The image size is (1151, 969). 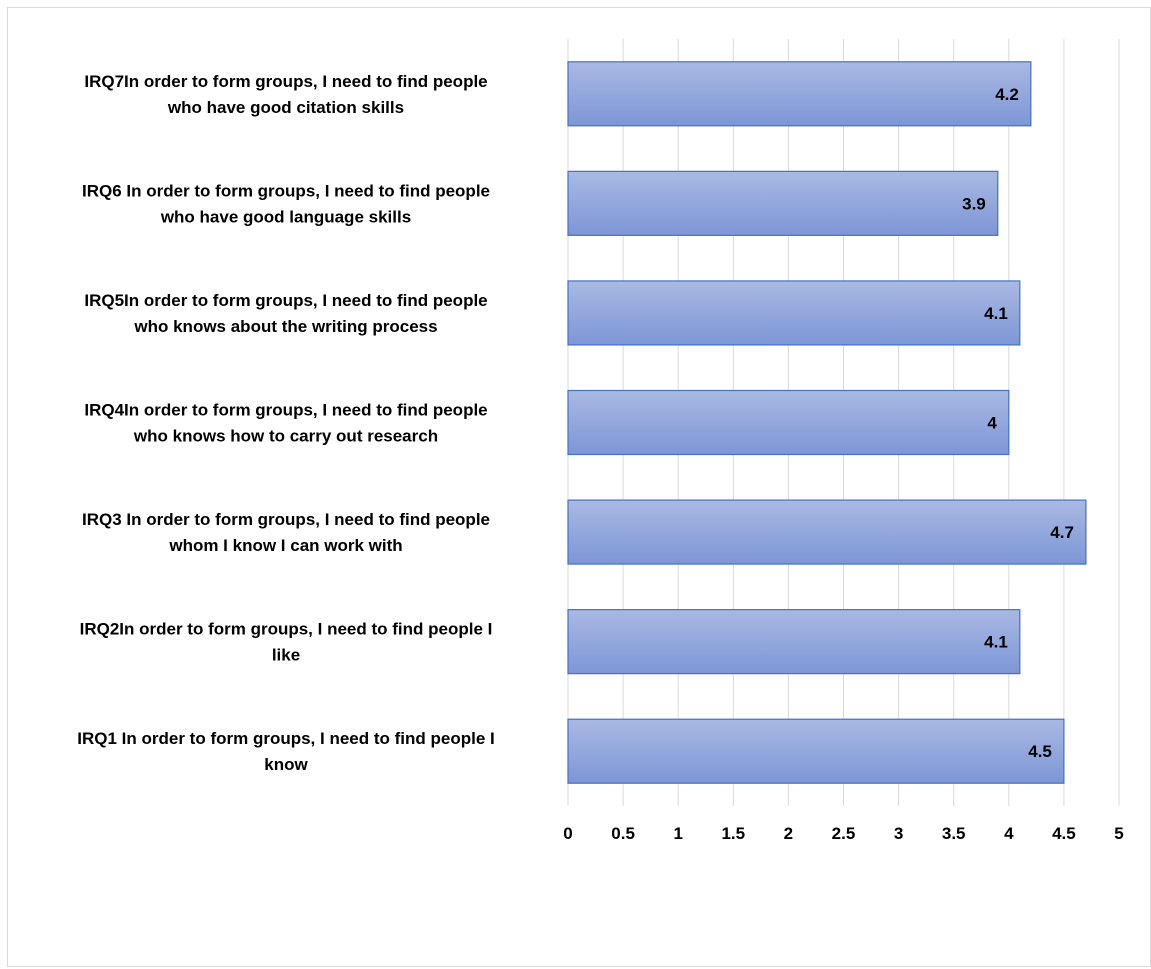 What do you see at coordinates (1118, 833) in the screenshot?
I see `x-tick-label-10: 5` at bounding box center [1118, 833].